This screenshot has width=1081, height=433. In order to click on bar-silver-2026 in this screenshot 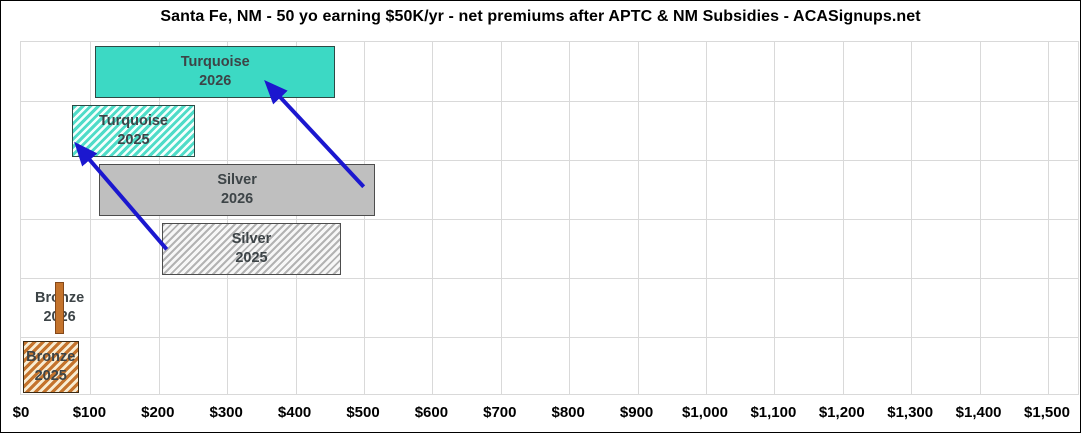, I will do `click(237, 189)`.